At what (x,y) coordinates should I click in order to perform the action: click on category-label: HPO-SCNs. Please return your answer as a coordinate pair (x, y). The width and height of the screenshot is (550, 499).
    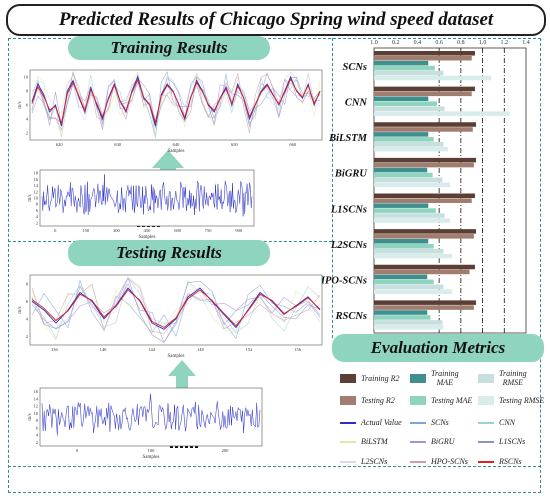
    Looking at the image, I should click on (341, 281).